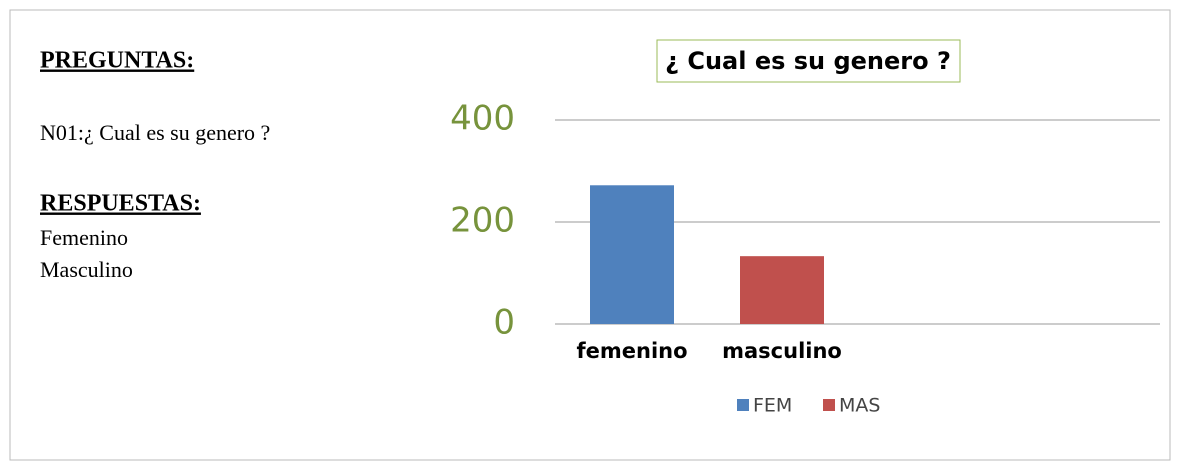  I want to click on question: N01:¿ Cual es su genero ?, so click(155, 132).